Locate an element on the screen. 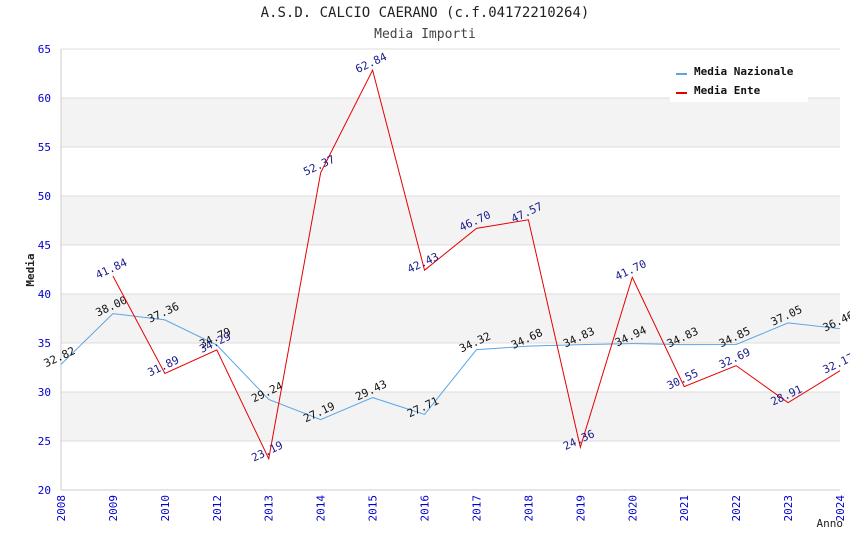 This screenshot has width=850, height=550. y-axis-title: Media is located at coordinates (30, 269).